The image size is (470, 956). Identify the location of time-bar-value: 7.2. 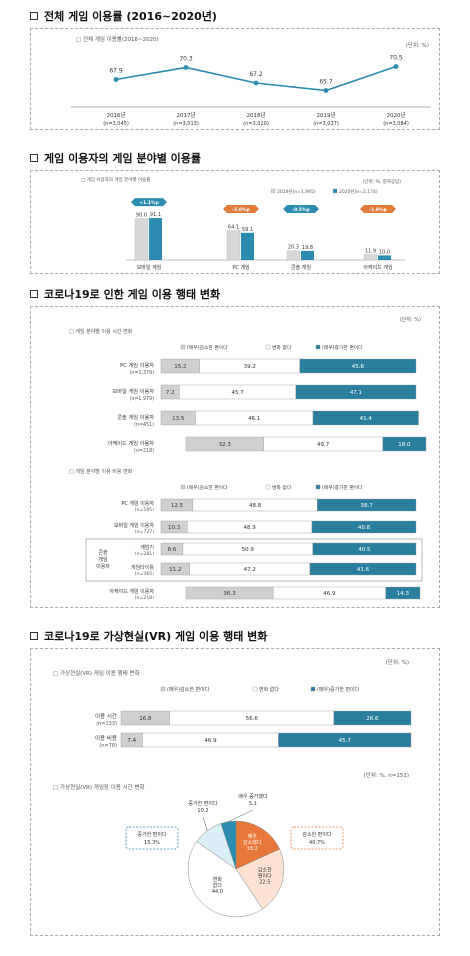
(170, 393).